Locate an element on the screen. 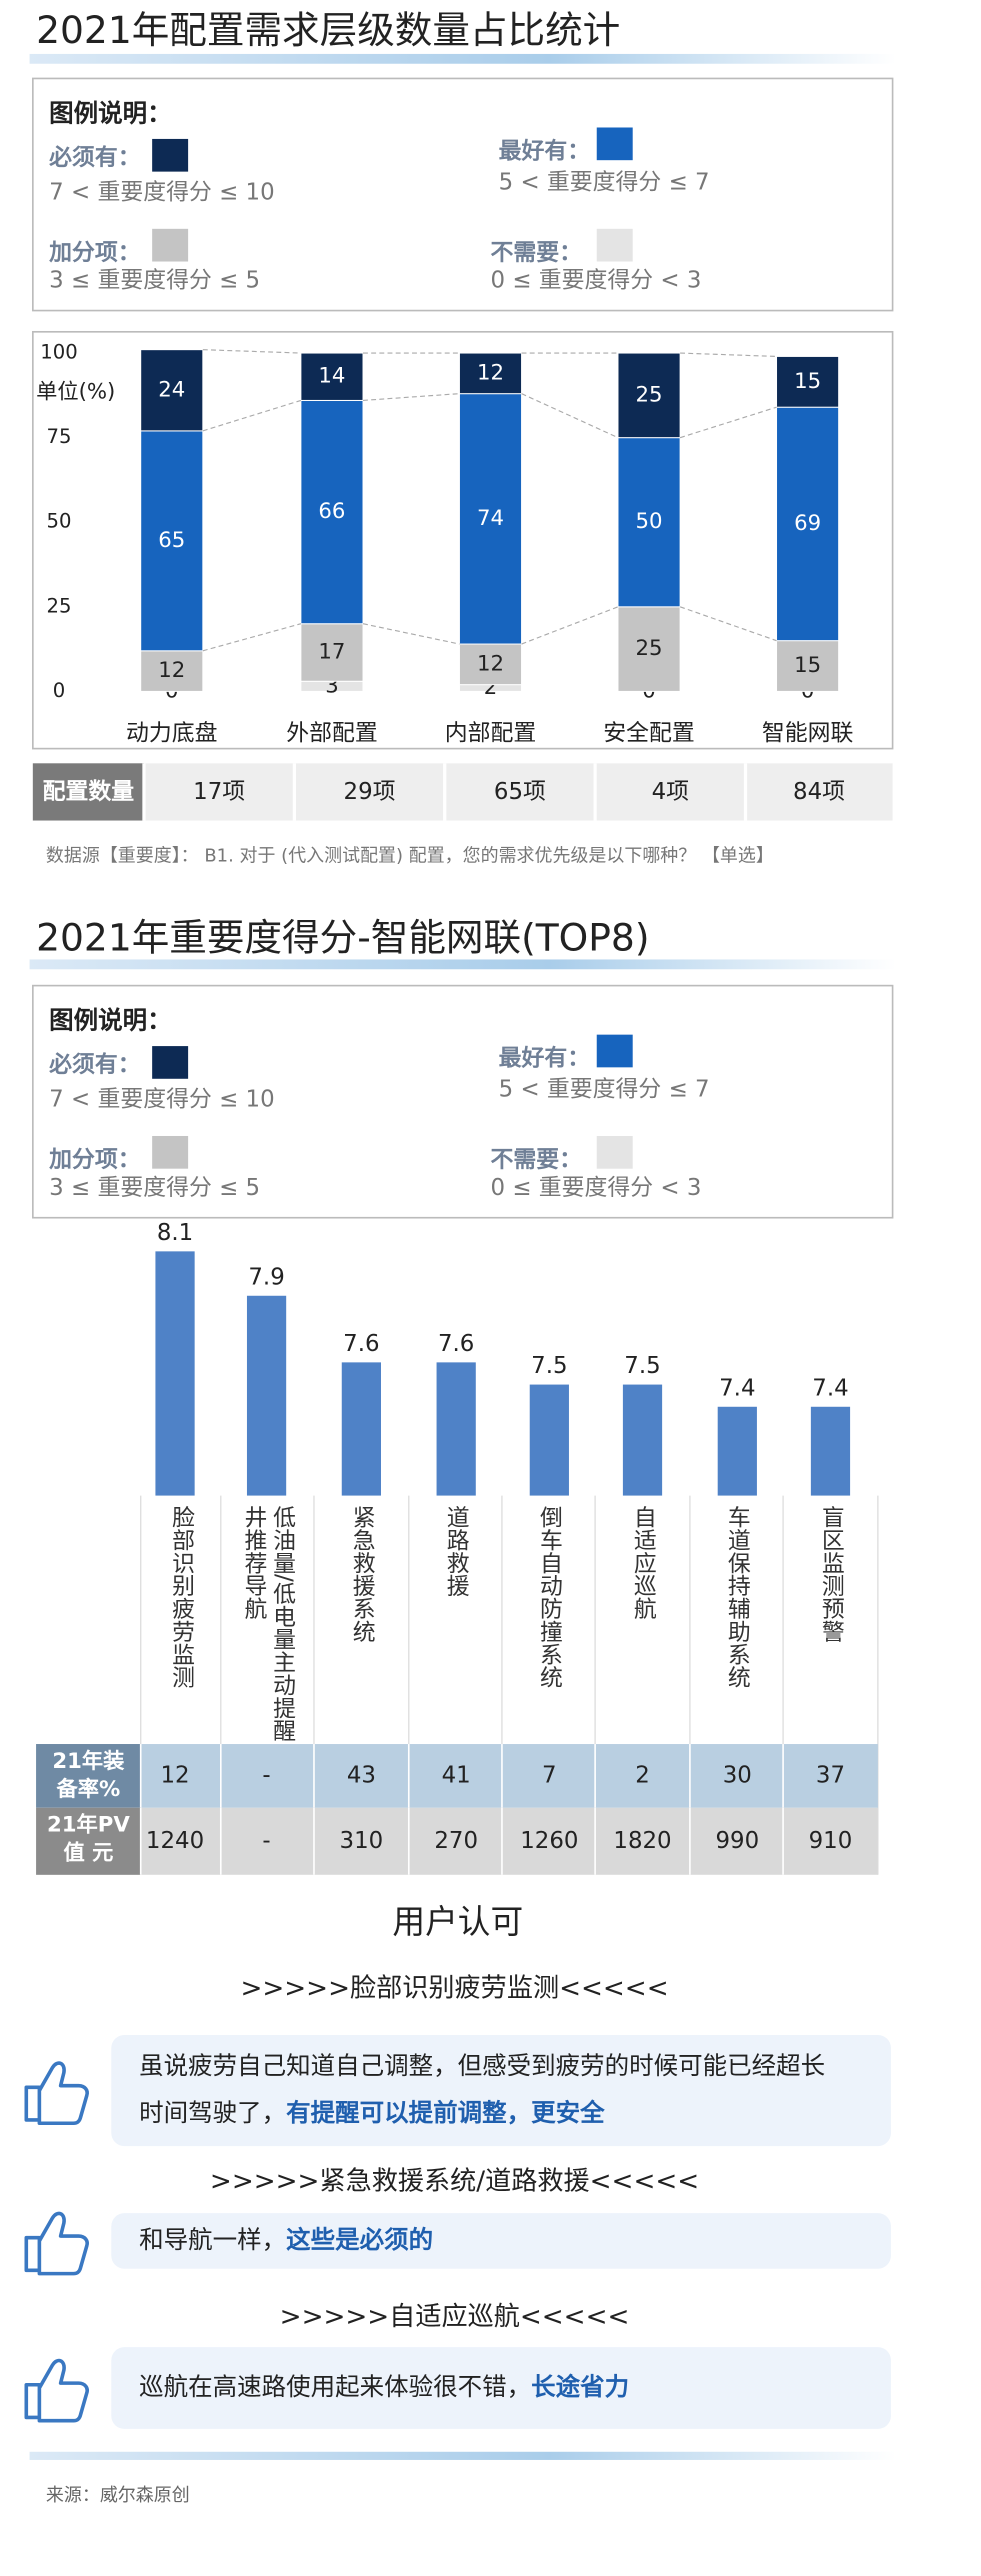 The image size is (981, 2576). x-tick-wrap: 道路救援 is located at coordinates (455, 1624).